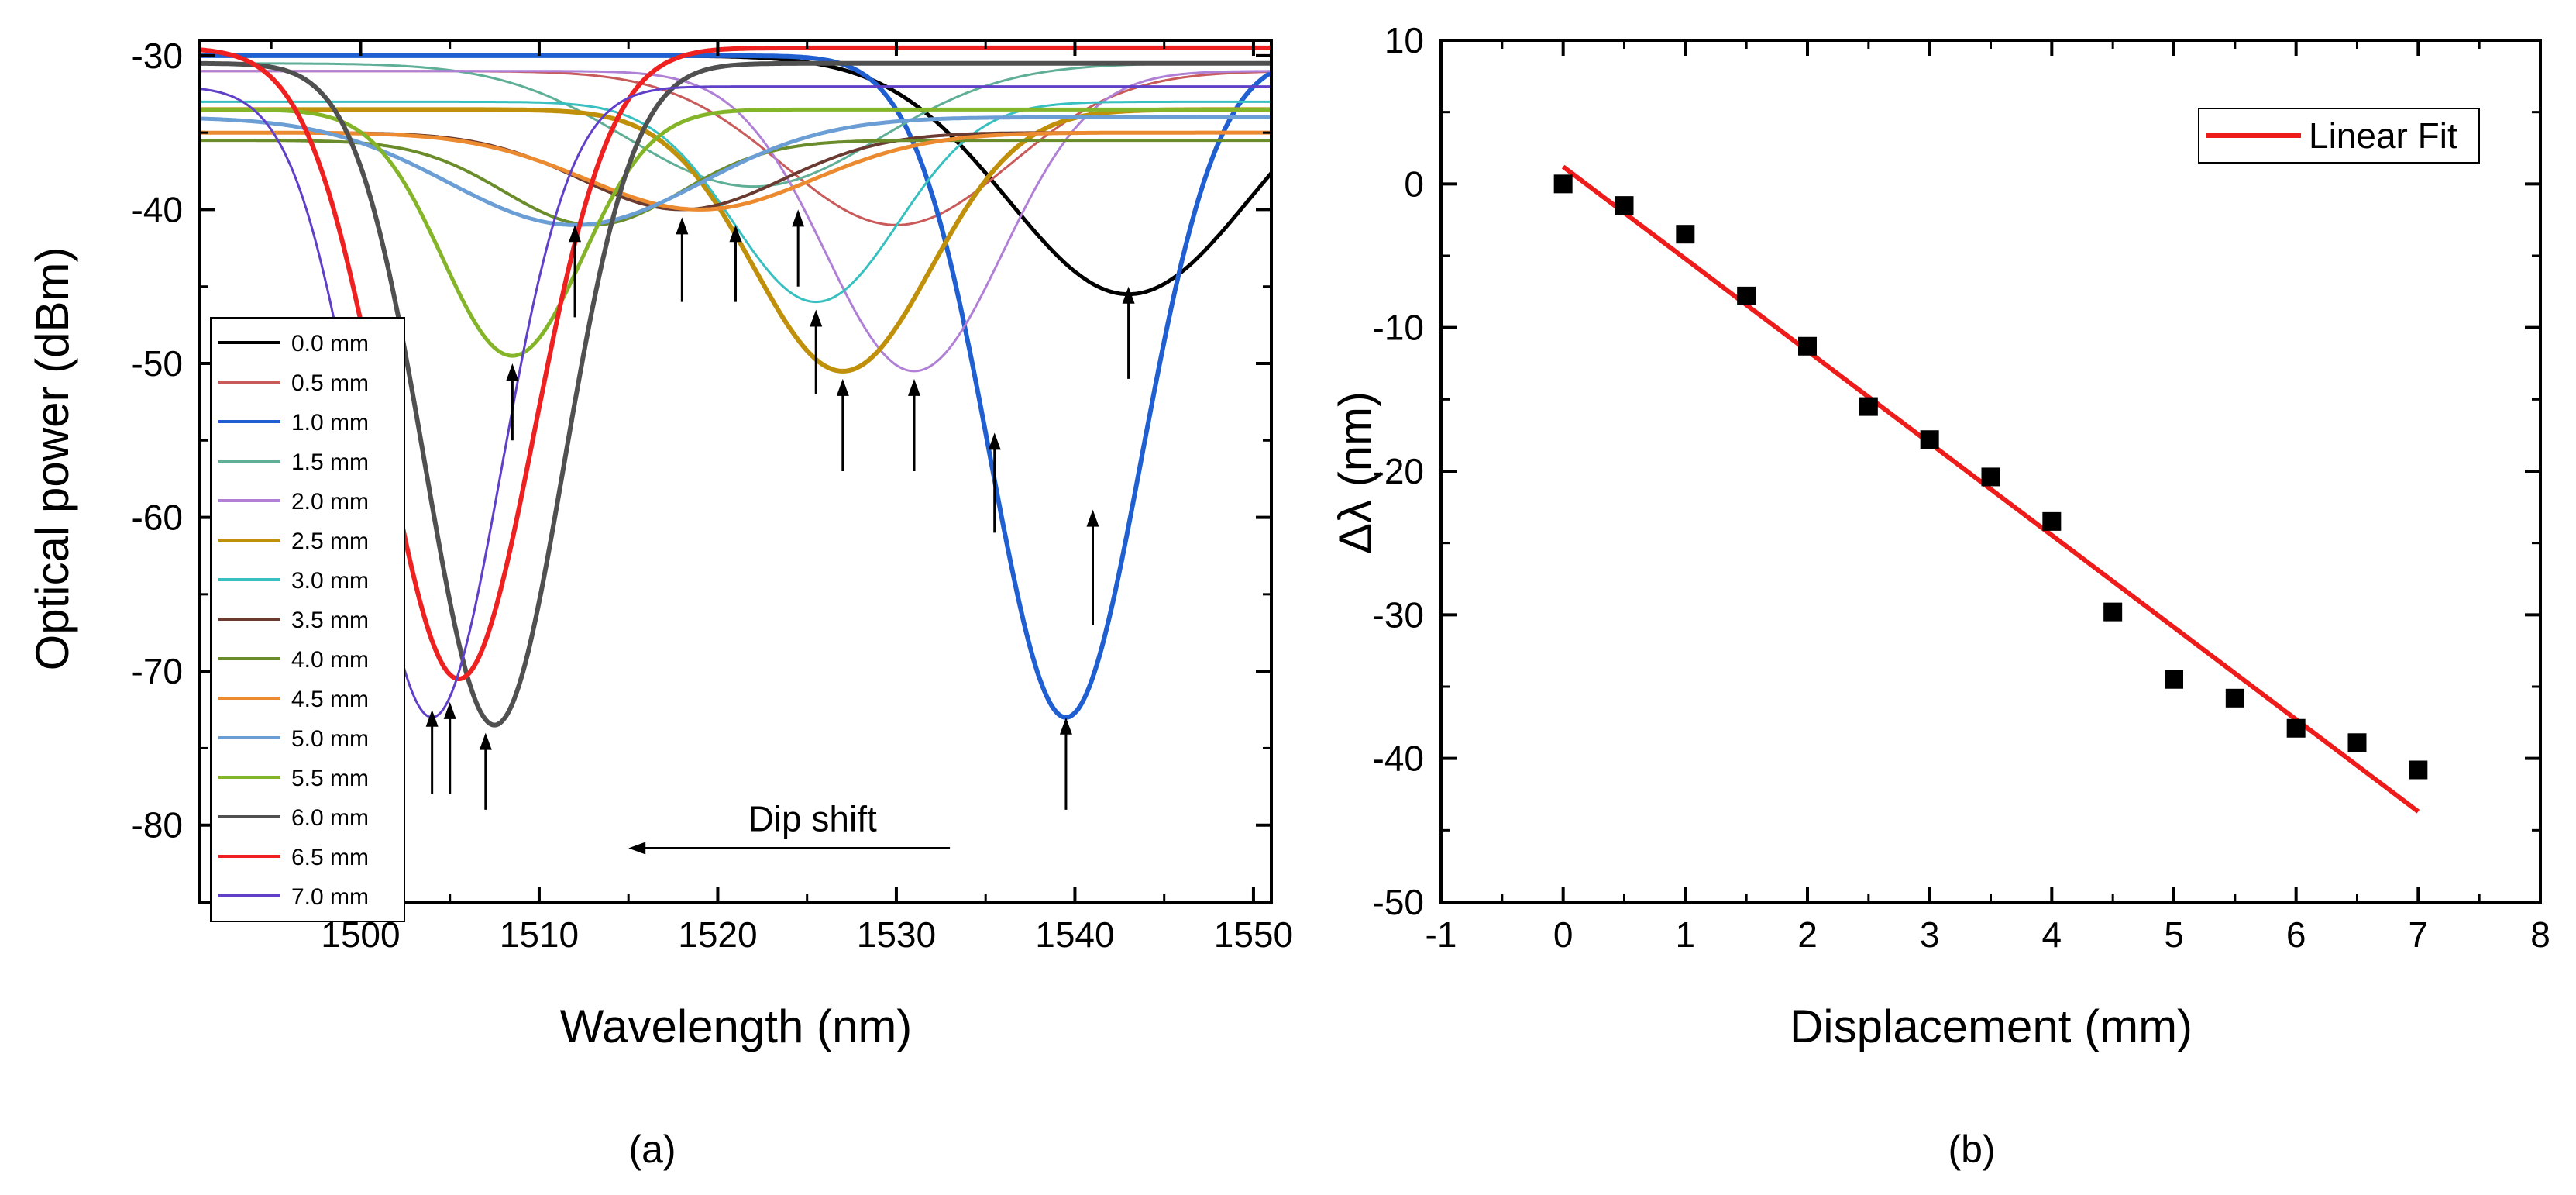 The width and height of the screenshot is (2576, 1195). I want to click on y-tick-label: -60, so click(157, 518).